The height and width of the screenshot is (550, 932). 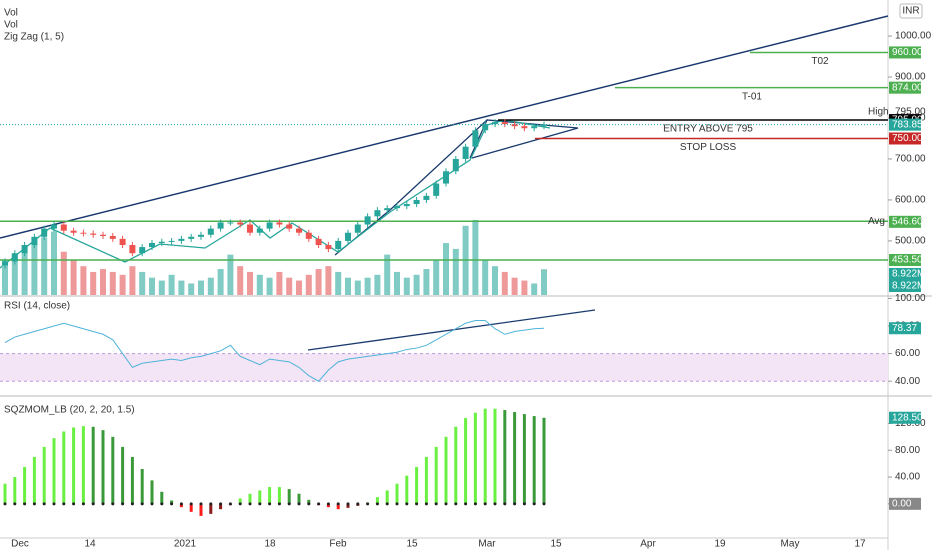 What do you see at coordinates (907, 87) in the screenshot?
I see `price-tag-text: 874.00` at bounding box center [907, 87].